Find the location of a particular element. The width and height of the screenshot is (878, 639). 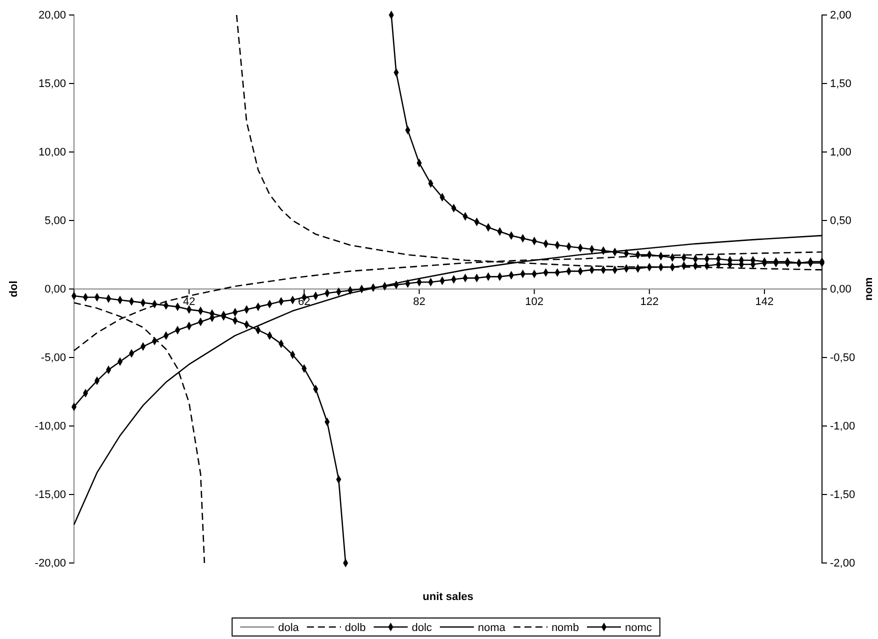

x-tick-label: 102 is located at coordinates (534, 302).